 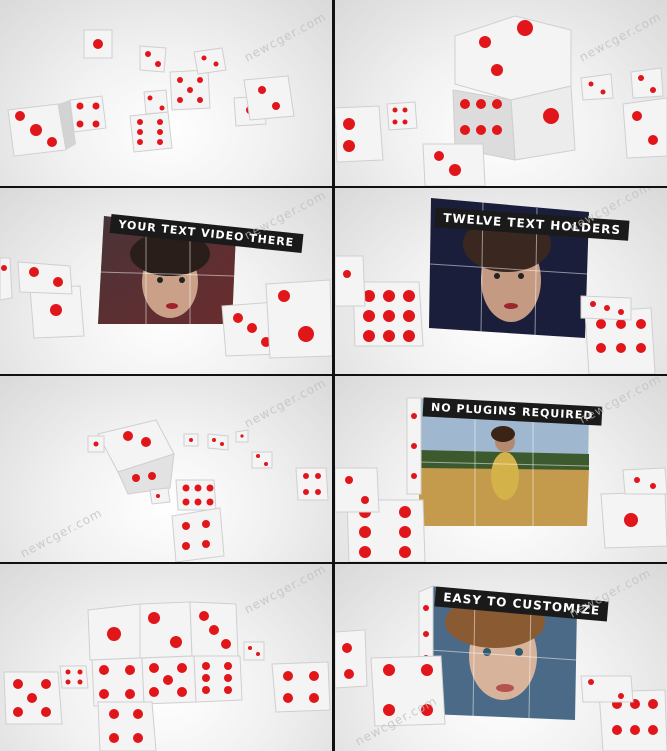 I want to click on panel-6: NO PLUGINS REQUIRED newcger.com, so click(x=501, y=469).